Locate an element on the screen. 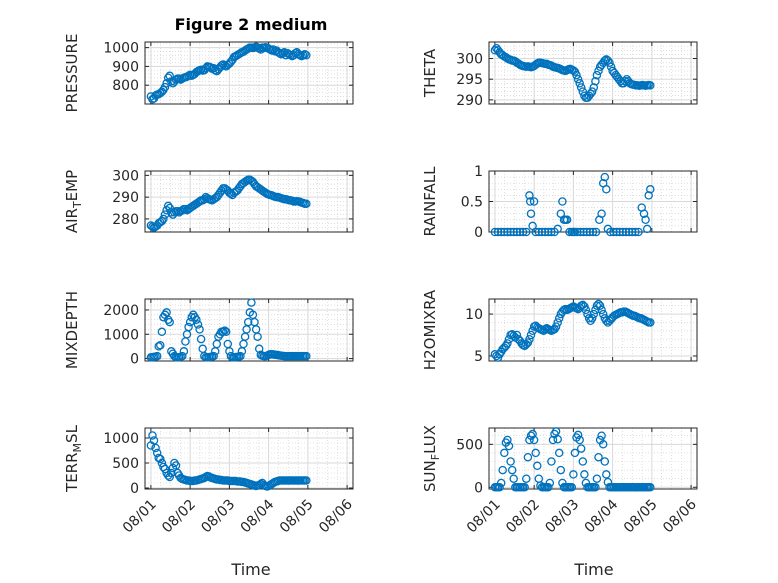 The width and height of the screenshot is (778, 583). y-axis-label-rest: SL is located at coordinates (72, 433).